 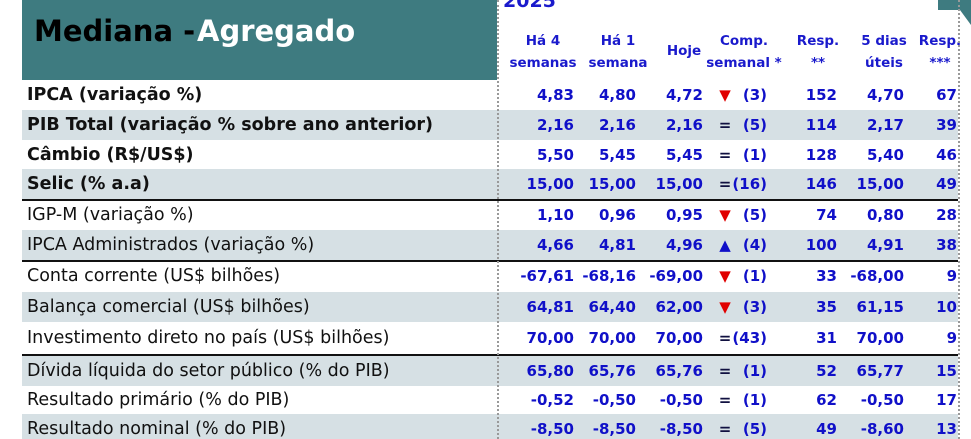 What do you see at coordinates (877, 276) in the screenshot?
I see `cell-value: -68,00` at bounding box center [877, 276].